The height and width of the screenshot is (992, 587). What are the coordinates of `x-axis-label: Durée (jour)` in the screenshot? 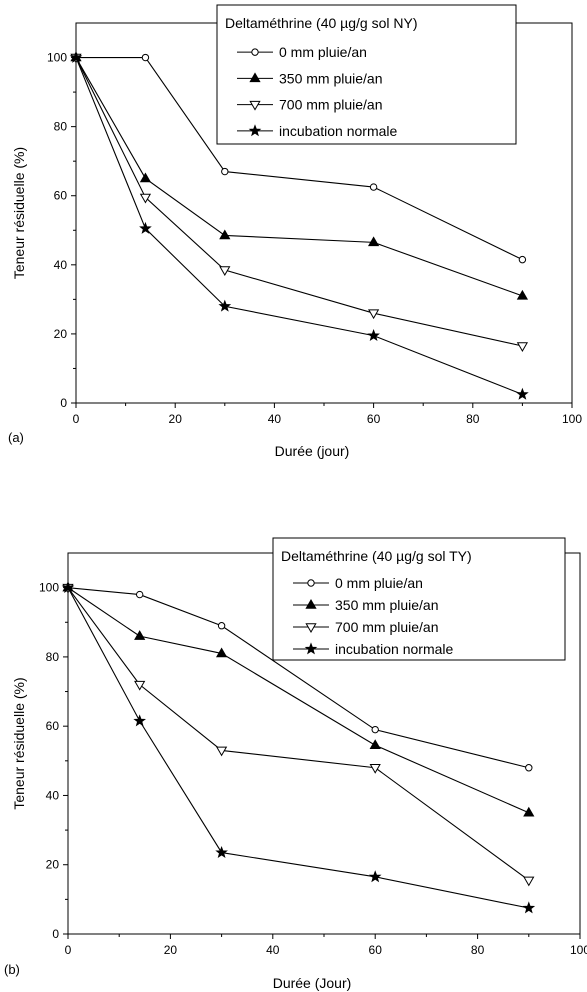 It's located at (312, 451).